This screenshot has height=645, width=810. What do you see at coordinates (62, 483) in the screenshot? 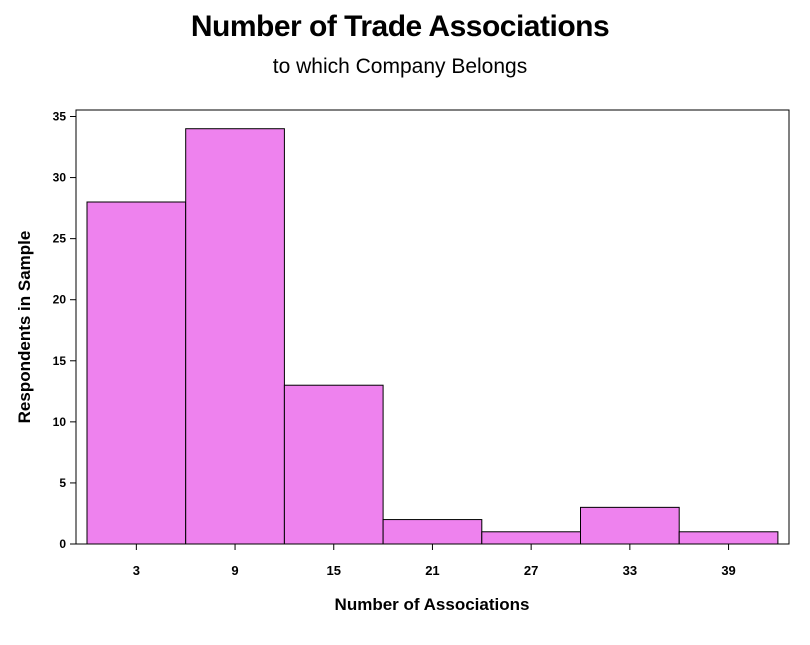
I see `y-tick-label: 5` at bounding box center [62, 483].